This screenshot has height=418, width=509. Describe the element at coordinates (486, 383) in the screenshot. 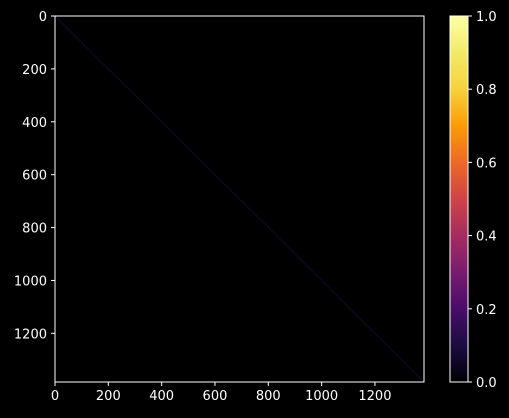

I see `colorbar-tick-label: 0.0` at that location.